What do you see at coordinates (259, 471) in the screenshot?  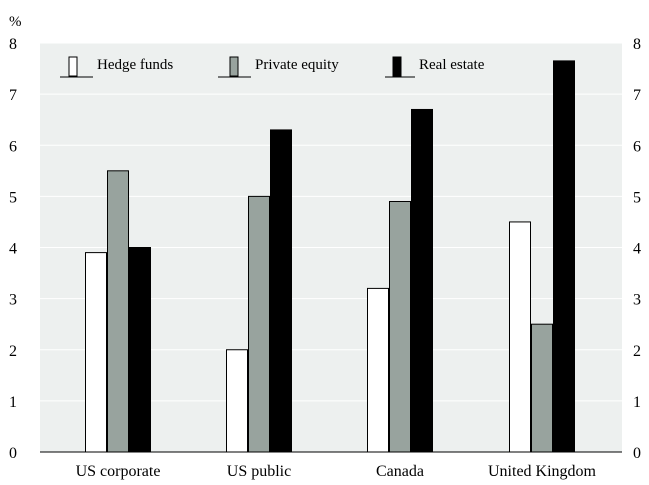 I see `x-tick-label: US public` at bounding box center [259, 471].